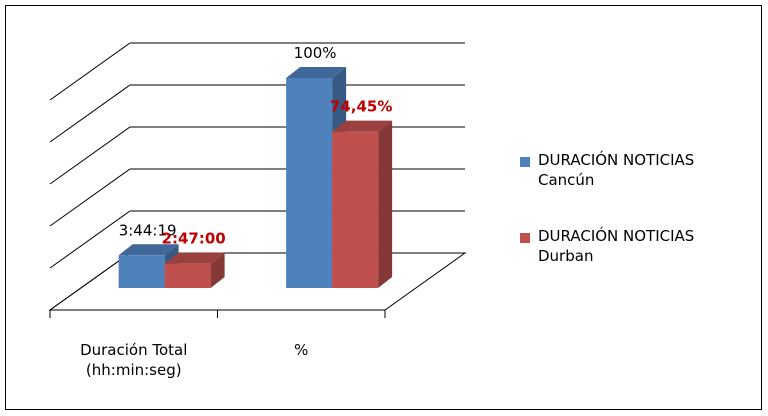 The image size is (768, 416). Describe the element at coordinates (148, 230) in the screenshot. I see `data-label: 3:44:19` at that location.